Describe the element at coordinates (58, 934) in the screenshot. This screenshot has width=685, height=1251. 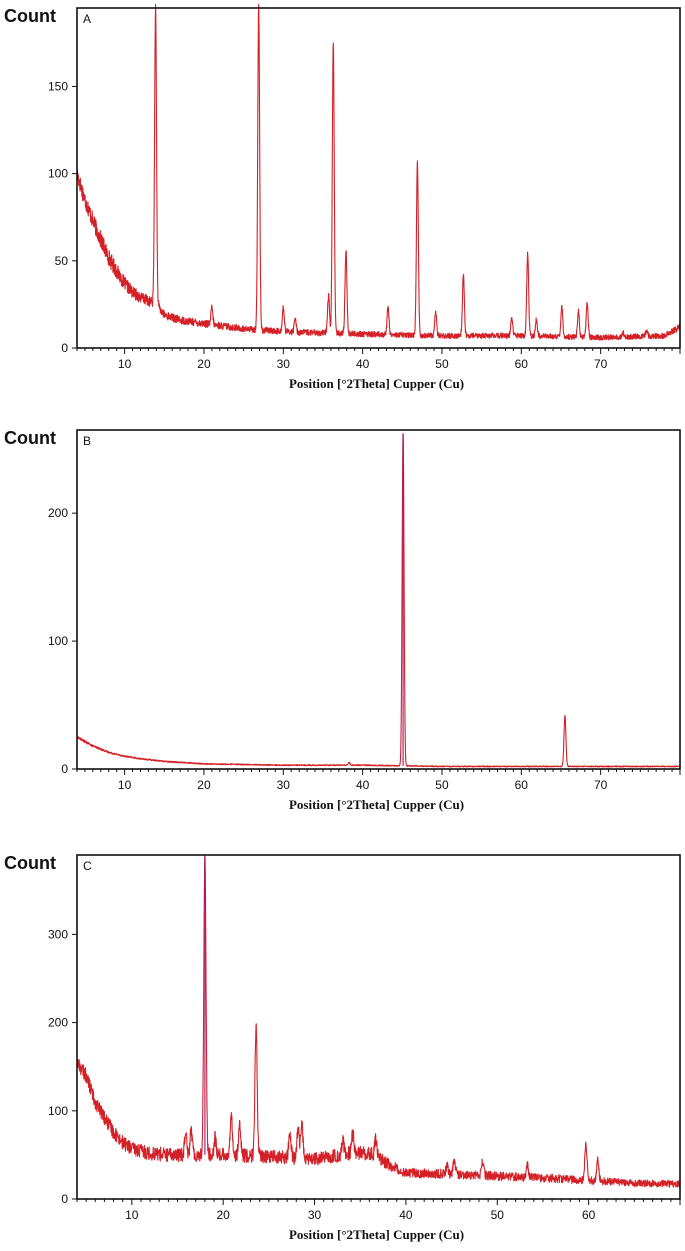
I see `y-tick-label: 300` at that location.